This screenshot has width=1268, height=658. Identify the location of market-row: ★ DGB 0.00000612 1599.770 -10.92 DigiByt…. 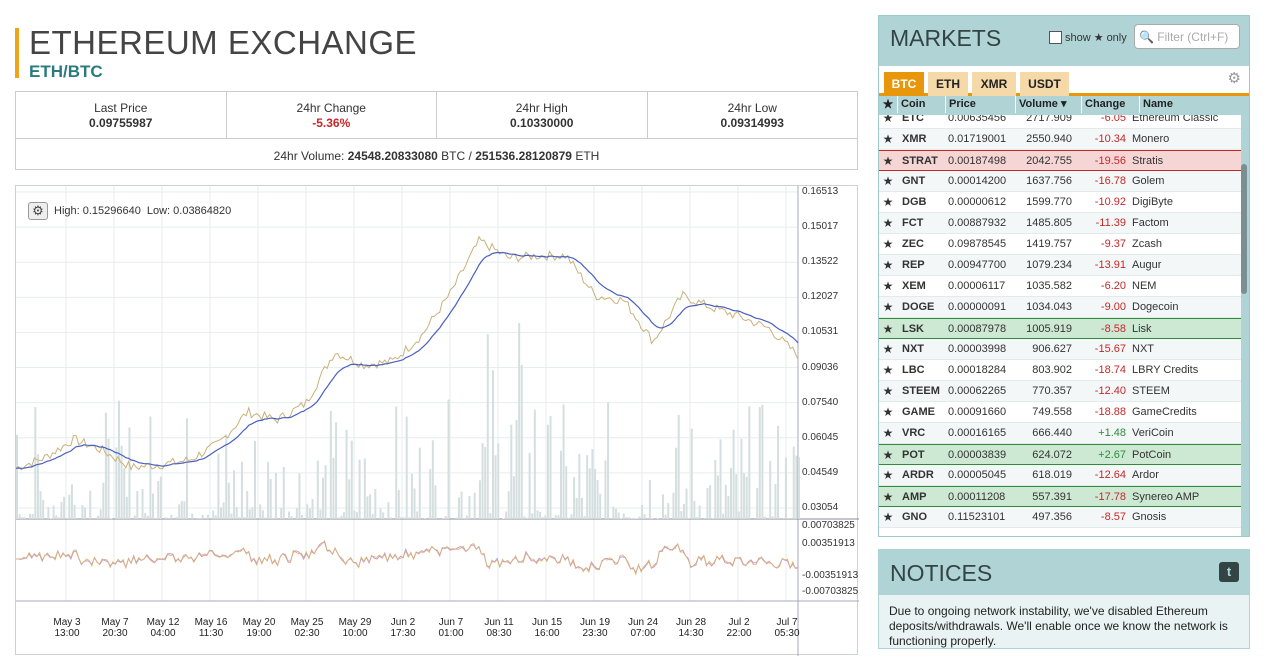
(1060, 202).